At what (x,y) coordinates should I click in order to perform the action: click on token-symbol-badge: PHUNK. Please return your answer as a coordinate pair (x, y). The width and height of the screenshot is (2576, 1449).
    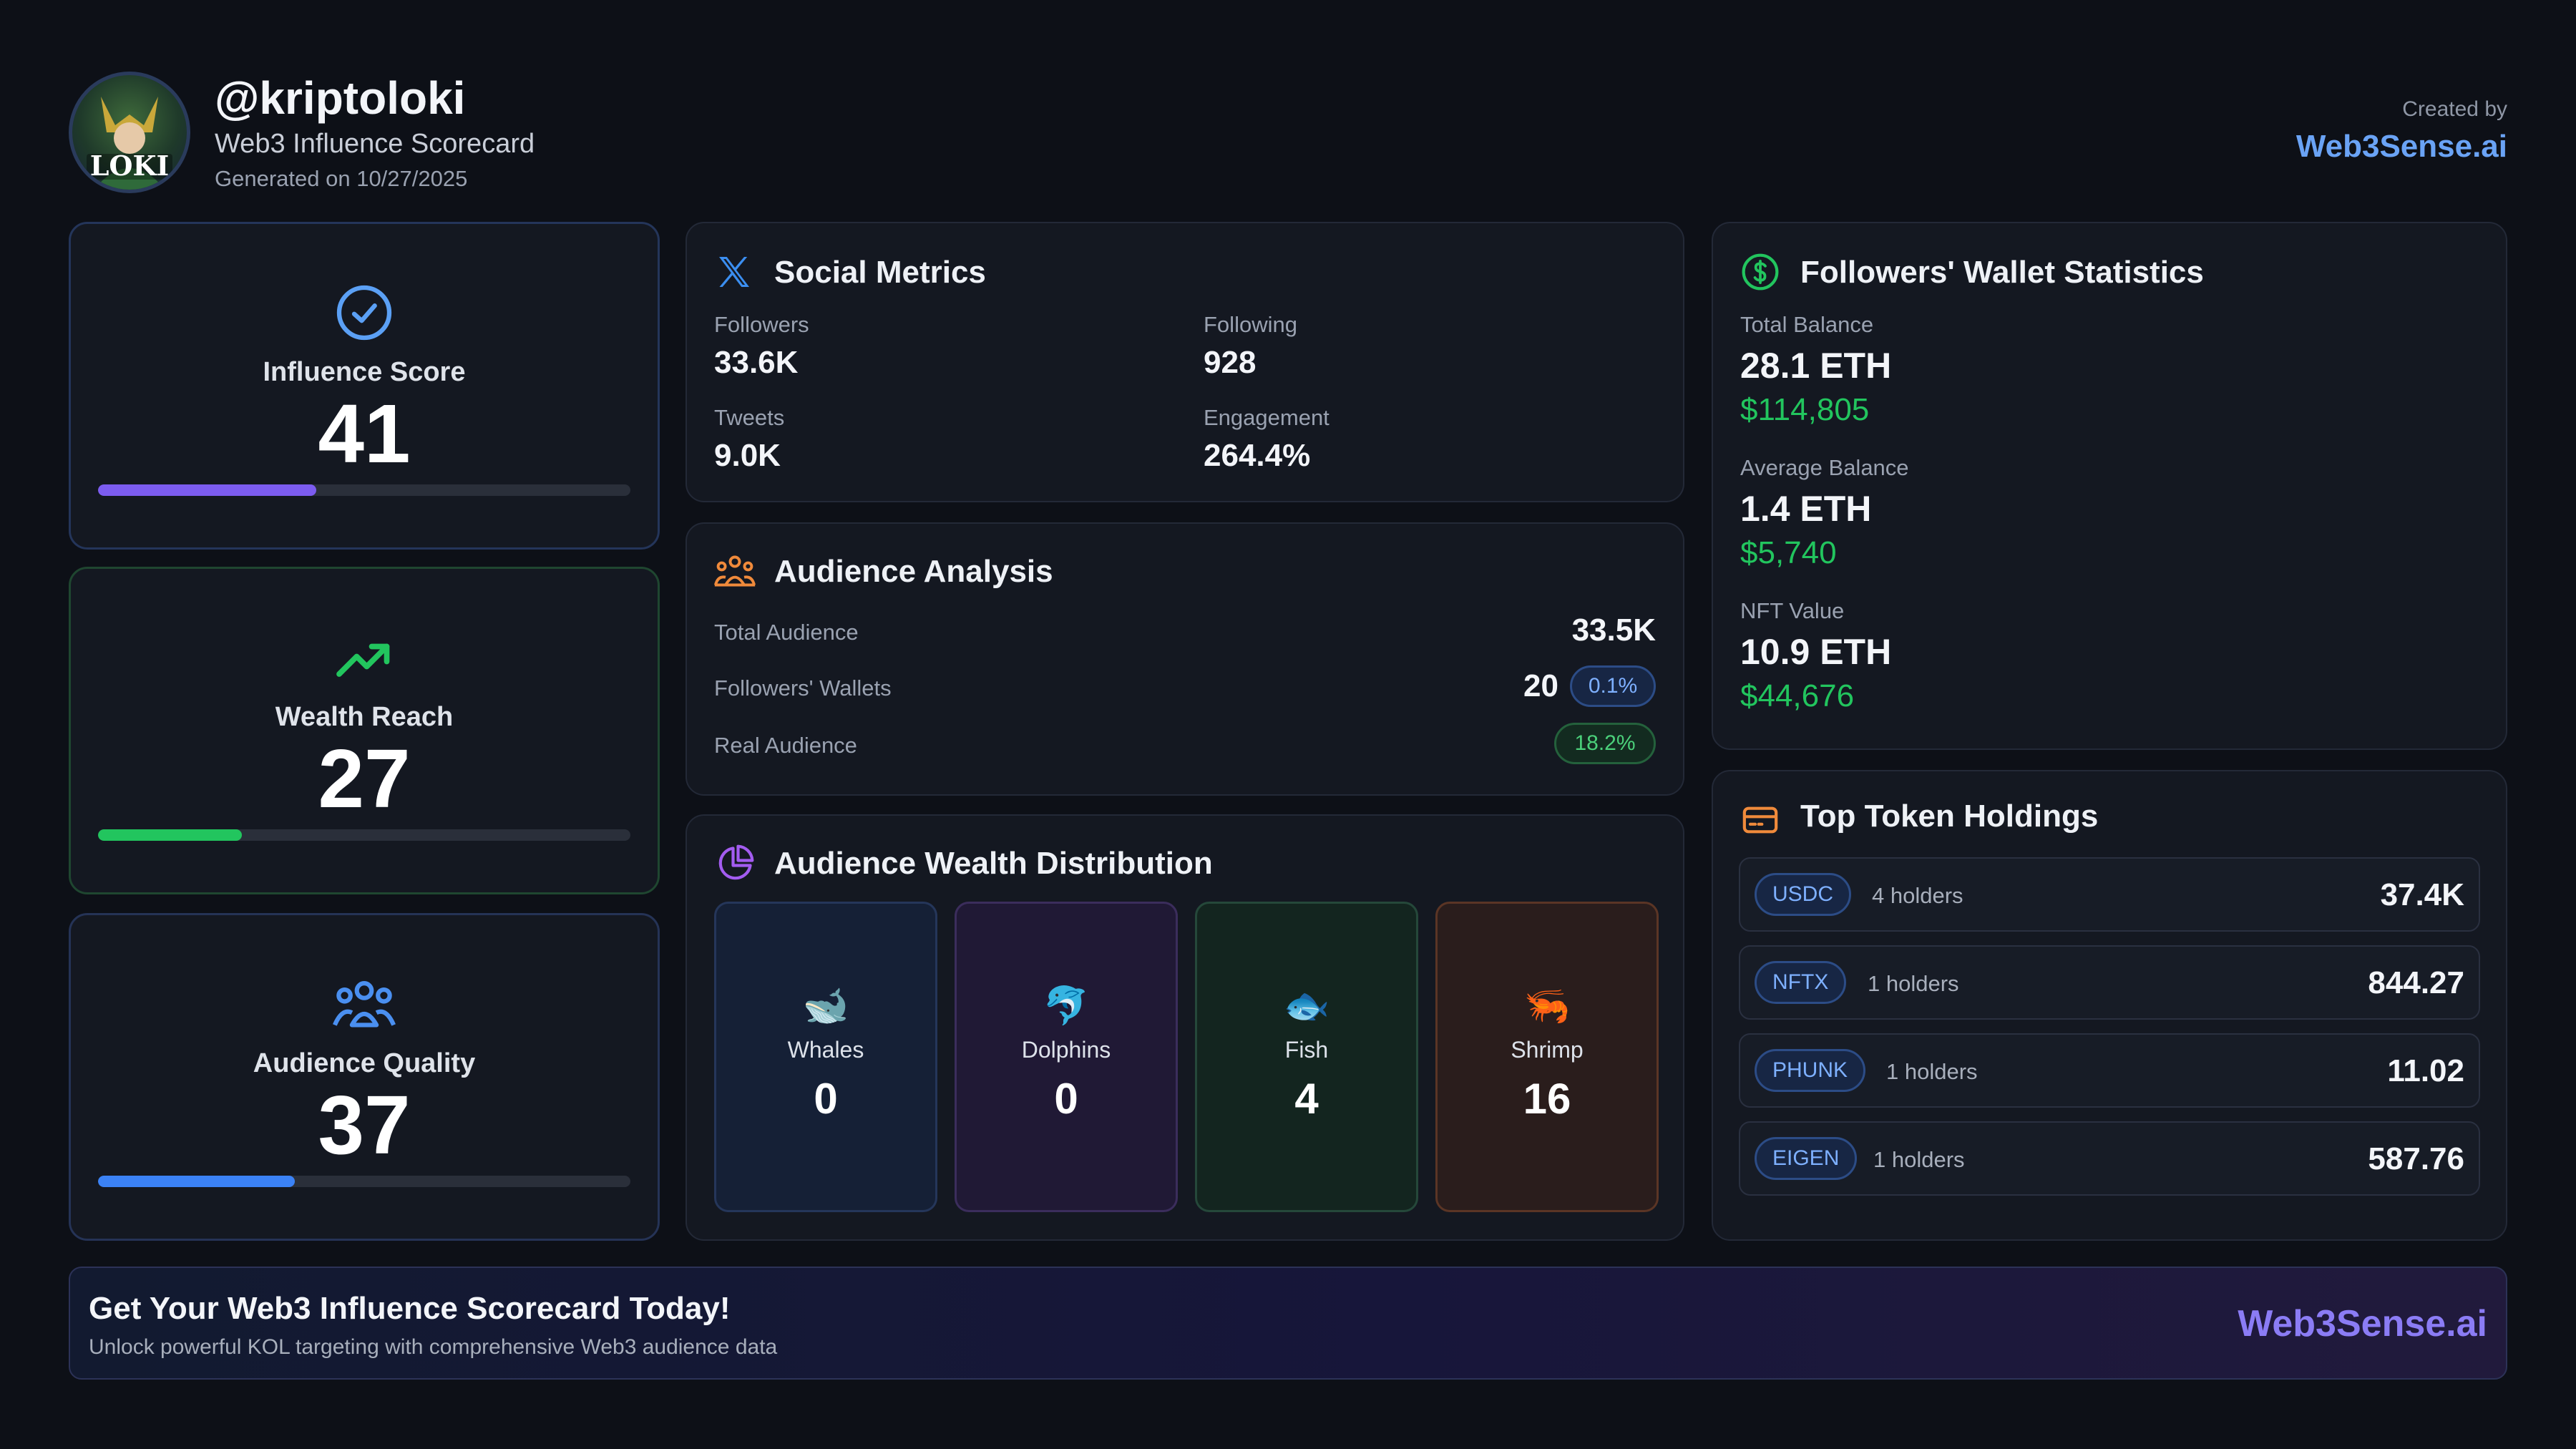
    Looking at the image, I should click on (1810, 1070).